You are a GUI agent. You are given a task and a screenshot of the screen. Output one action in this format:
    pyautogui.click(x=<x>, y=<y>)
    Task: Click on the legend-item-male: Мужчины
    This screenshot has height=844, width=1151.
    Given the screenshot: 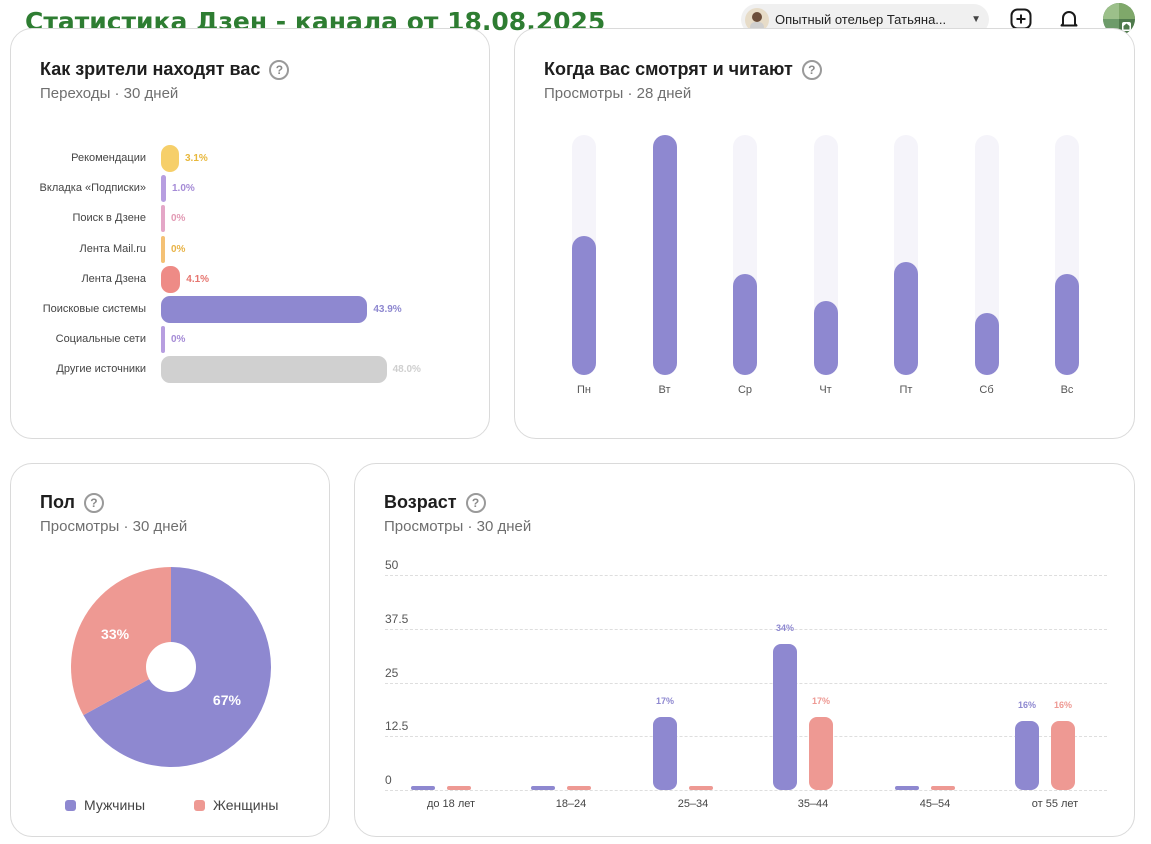 What is the action you would take?
    pyautogui.click(x=105, y=805)
    